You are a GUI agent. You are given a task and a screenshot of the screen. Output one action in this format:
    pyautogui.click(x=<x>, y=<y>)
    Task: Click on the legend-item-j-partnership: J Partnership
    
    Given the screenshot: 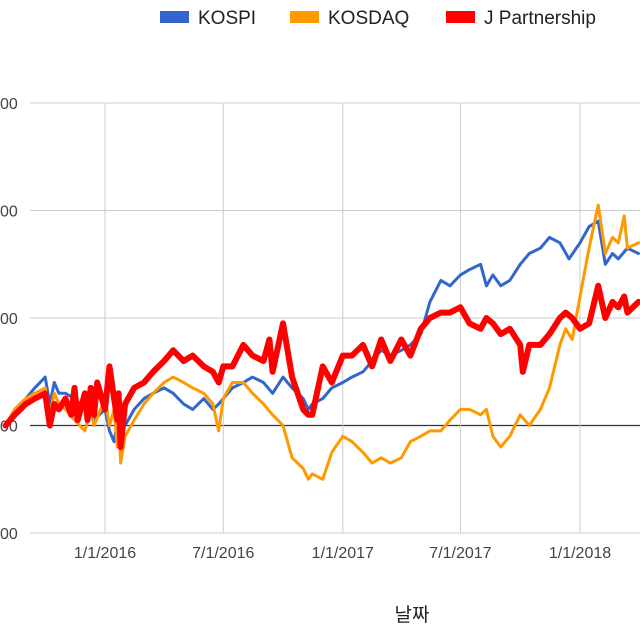 What is the action you would take?
    pyautogui.click(x=521, y=18)
    